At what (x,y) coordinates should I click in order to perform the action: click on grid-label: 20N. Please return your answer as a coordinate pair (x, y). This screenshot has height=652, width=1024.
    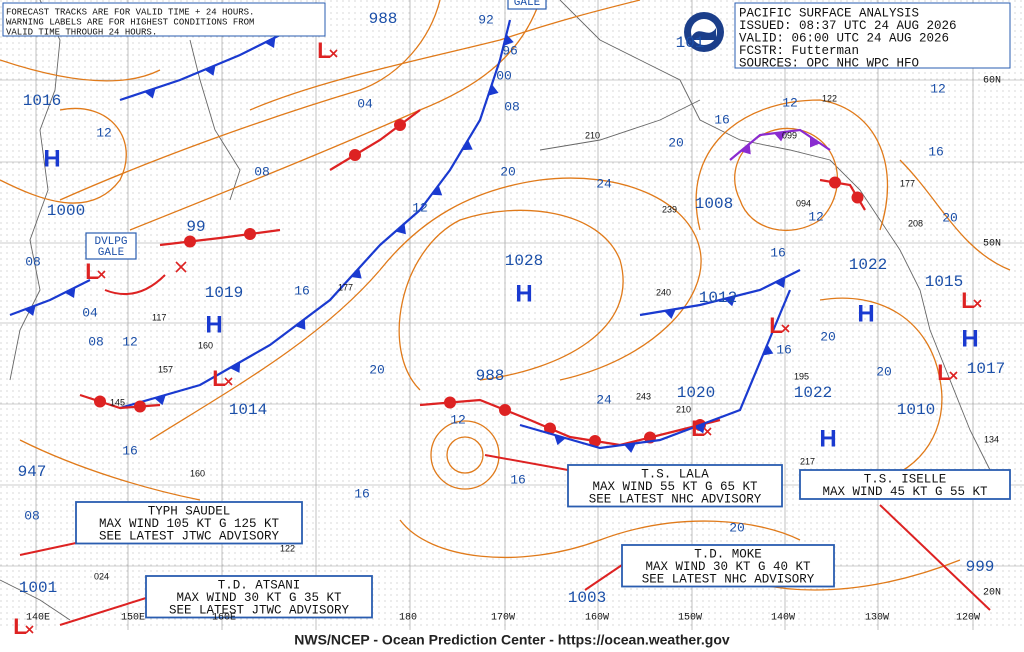
    Looking at the image, I should click on (992, 593).